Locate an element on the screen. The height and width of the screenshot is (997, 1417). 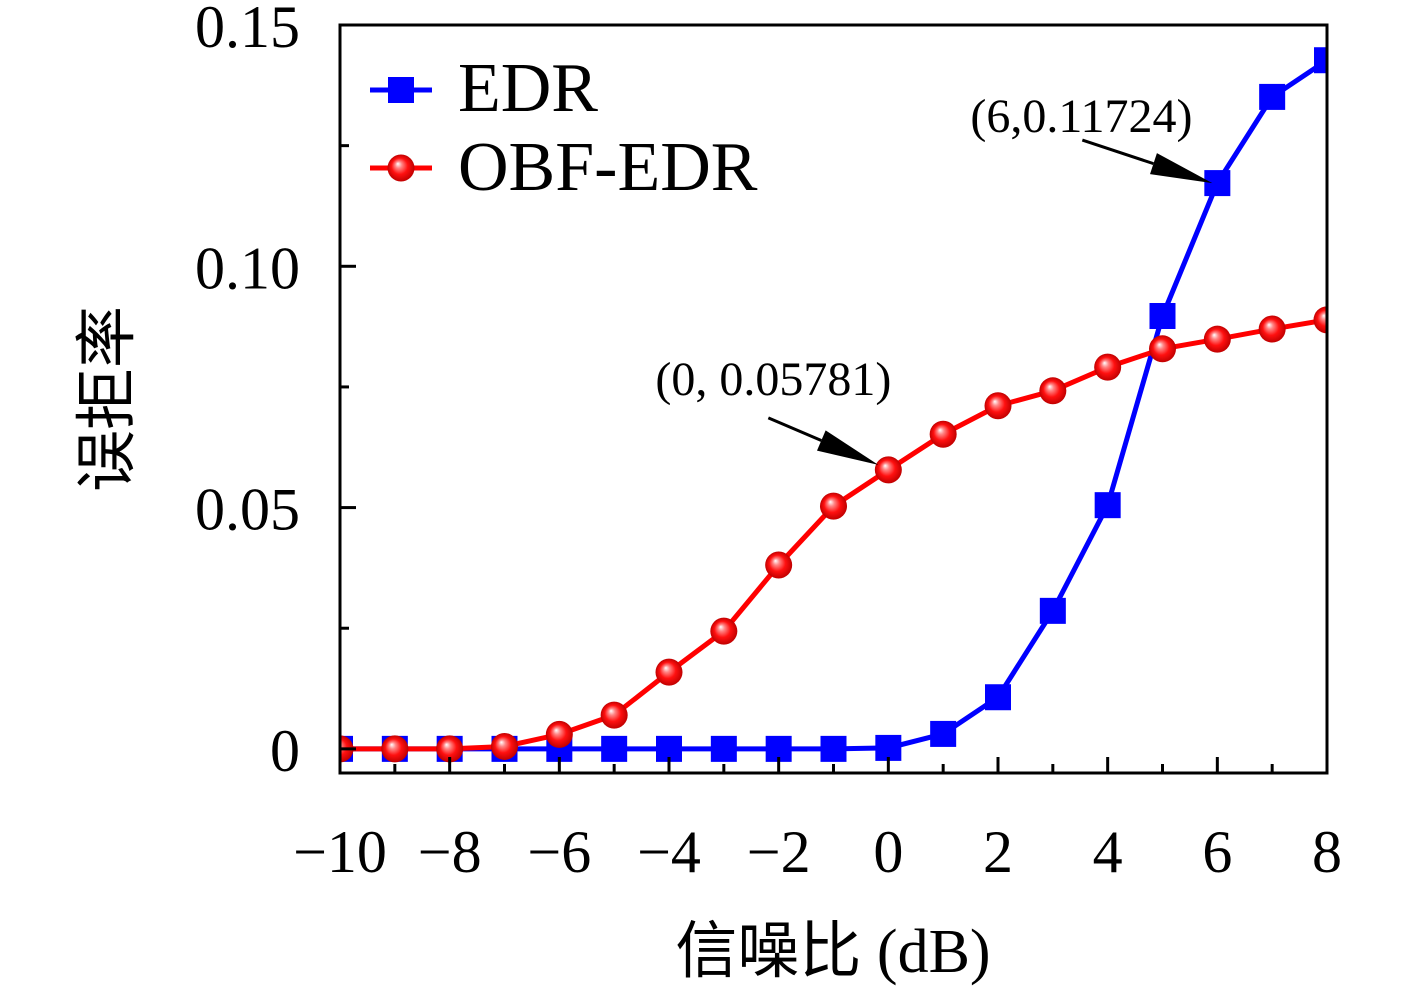
annotation-label: (6,0.11724) is located at coordinates (1081, 116).